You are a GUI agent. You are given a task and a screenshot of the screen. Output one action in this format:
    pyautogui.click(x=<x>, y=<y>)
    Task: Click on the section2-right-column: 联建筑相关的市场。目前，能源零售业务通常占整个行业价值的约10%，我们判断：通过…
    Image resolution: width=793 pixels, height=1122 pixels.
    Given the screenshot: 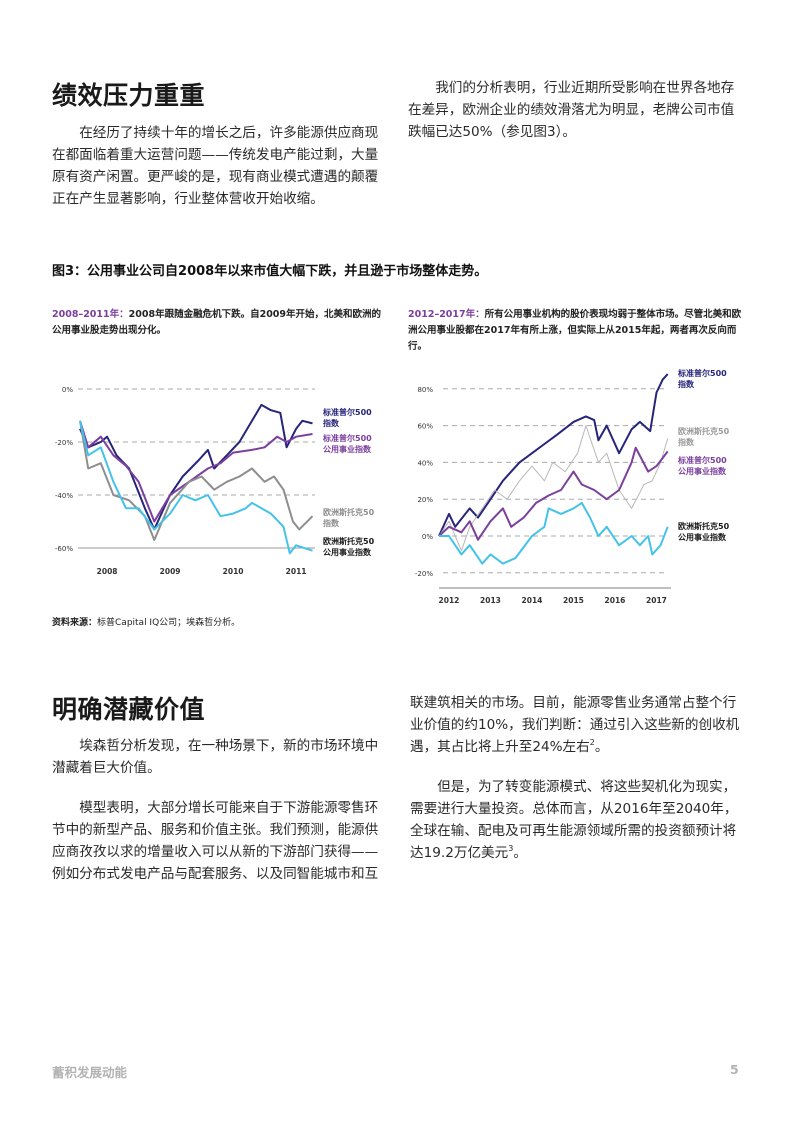 What is the action you would take?
    pyautogui.click(x=576, y=778)
    